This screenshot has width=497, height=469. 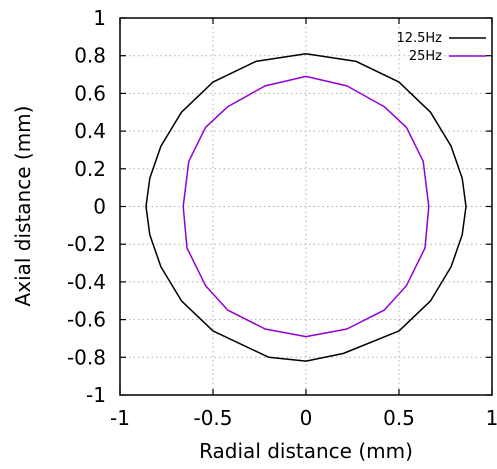 What do you see at coordinates (425, 56) in the screenshot?
I see `legend-label: 25Hz` at bounding box center [425, 56].